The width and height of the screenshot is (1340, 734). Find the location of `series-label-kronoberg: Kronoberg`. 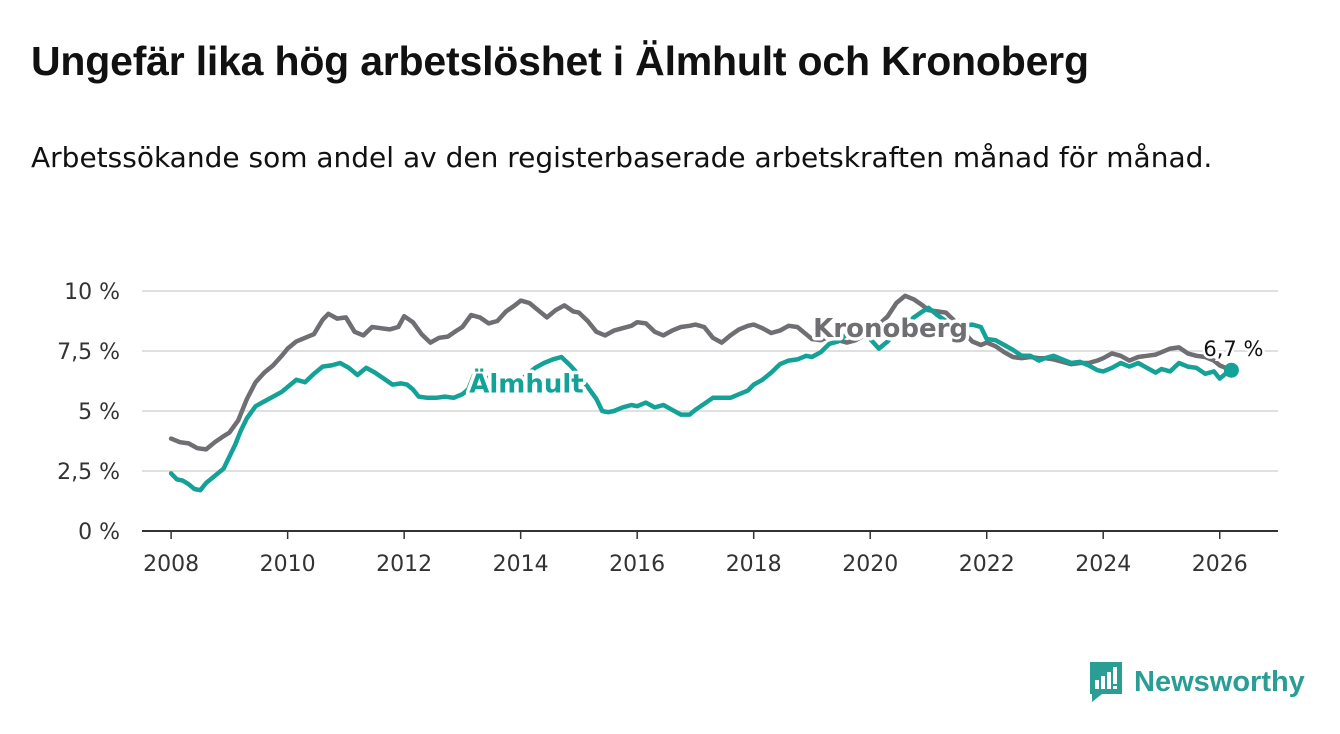

series-label-kronoberg: Kronoberg is located at coordinates (890, 329).